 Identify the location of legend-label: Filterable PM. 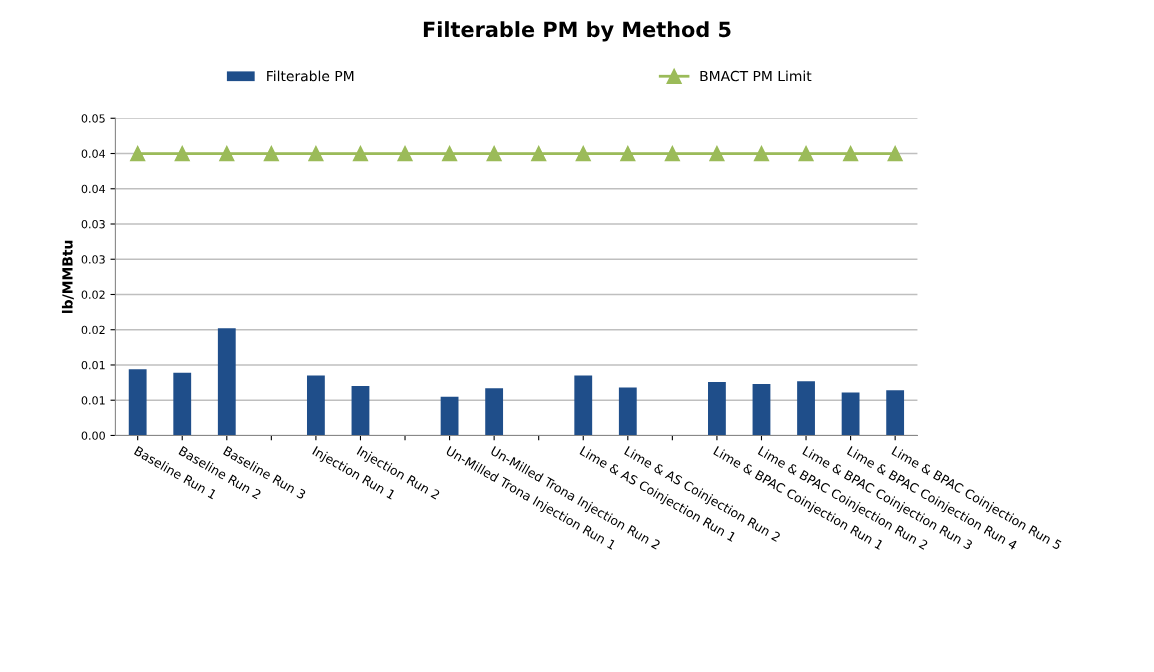
(310, 76).